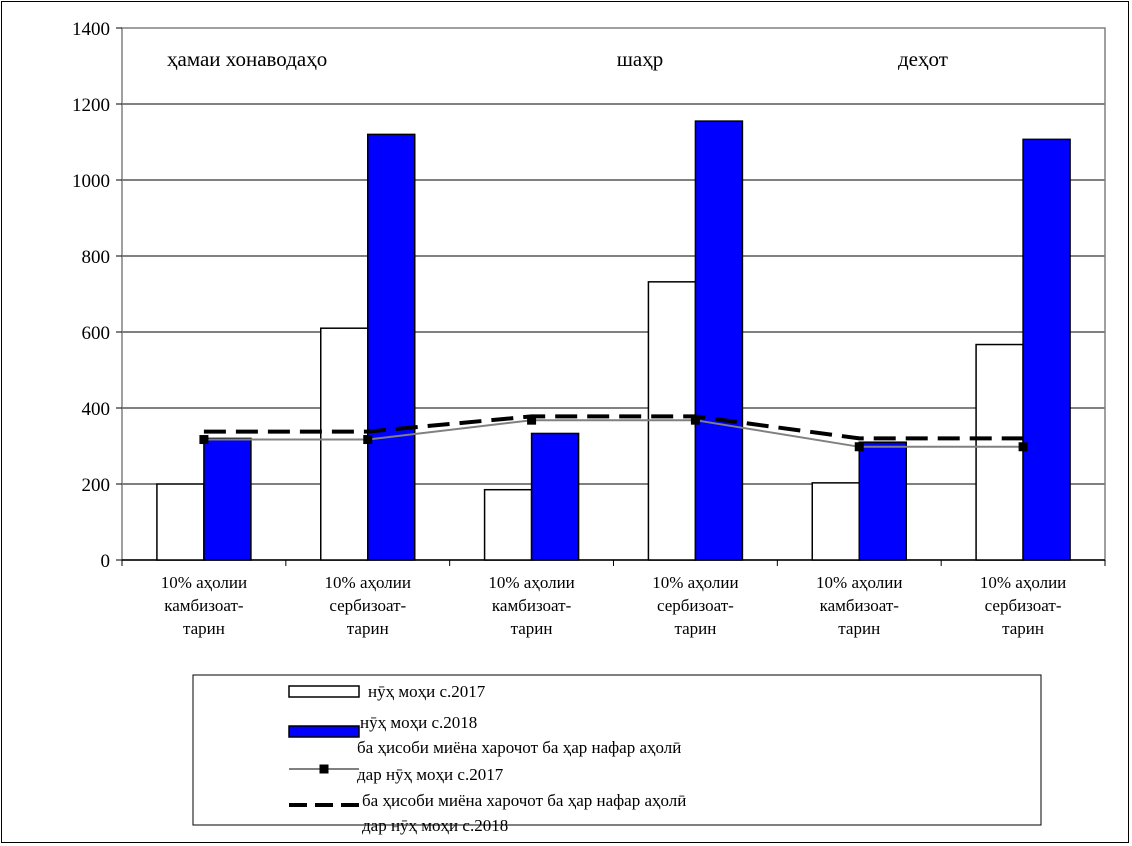 This screenshot has height=846, width=1132. Describe the element at coordinates (324, 769) in the screenshot. I see `legend-marker-2017` at that location.